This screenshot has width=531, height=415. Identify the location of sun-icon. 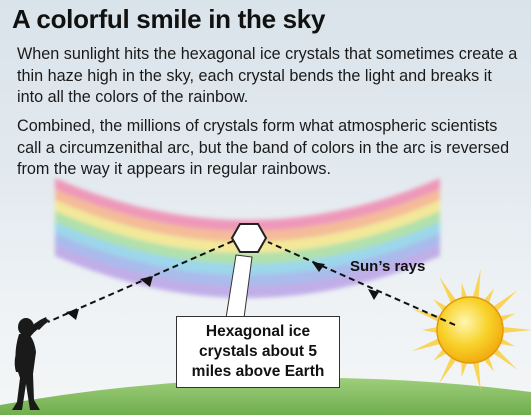
(470, 330).